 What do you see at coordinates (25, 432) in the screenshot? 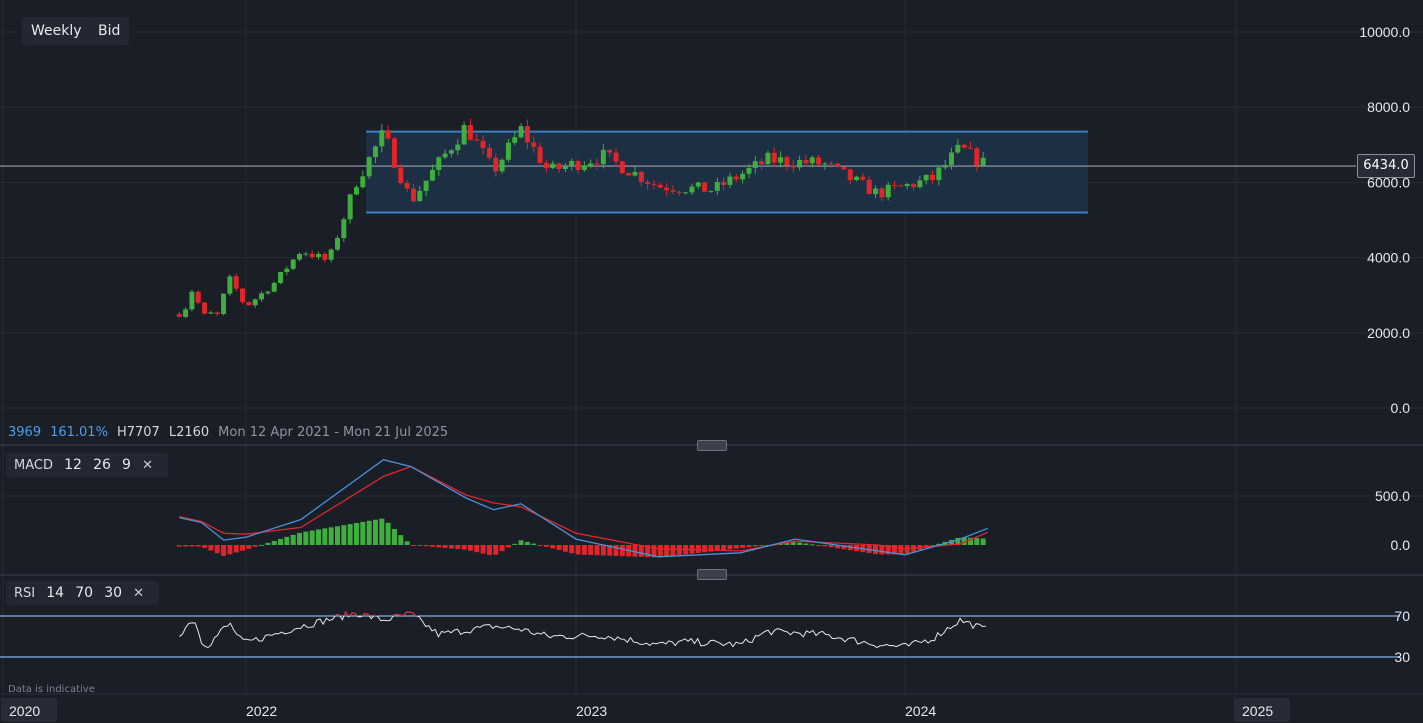
I see `change-value: 3969` at bounding box center [25, 432].